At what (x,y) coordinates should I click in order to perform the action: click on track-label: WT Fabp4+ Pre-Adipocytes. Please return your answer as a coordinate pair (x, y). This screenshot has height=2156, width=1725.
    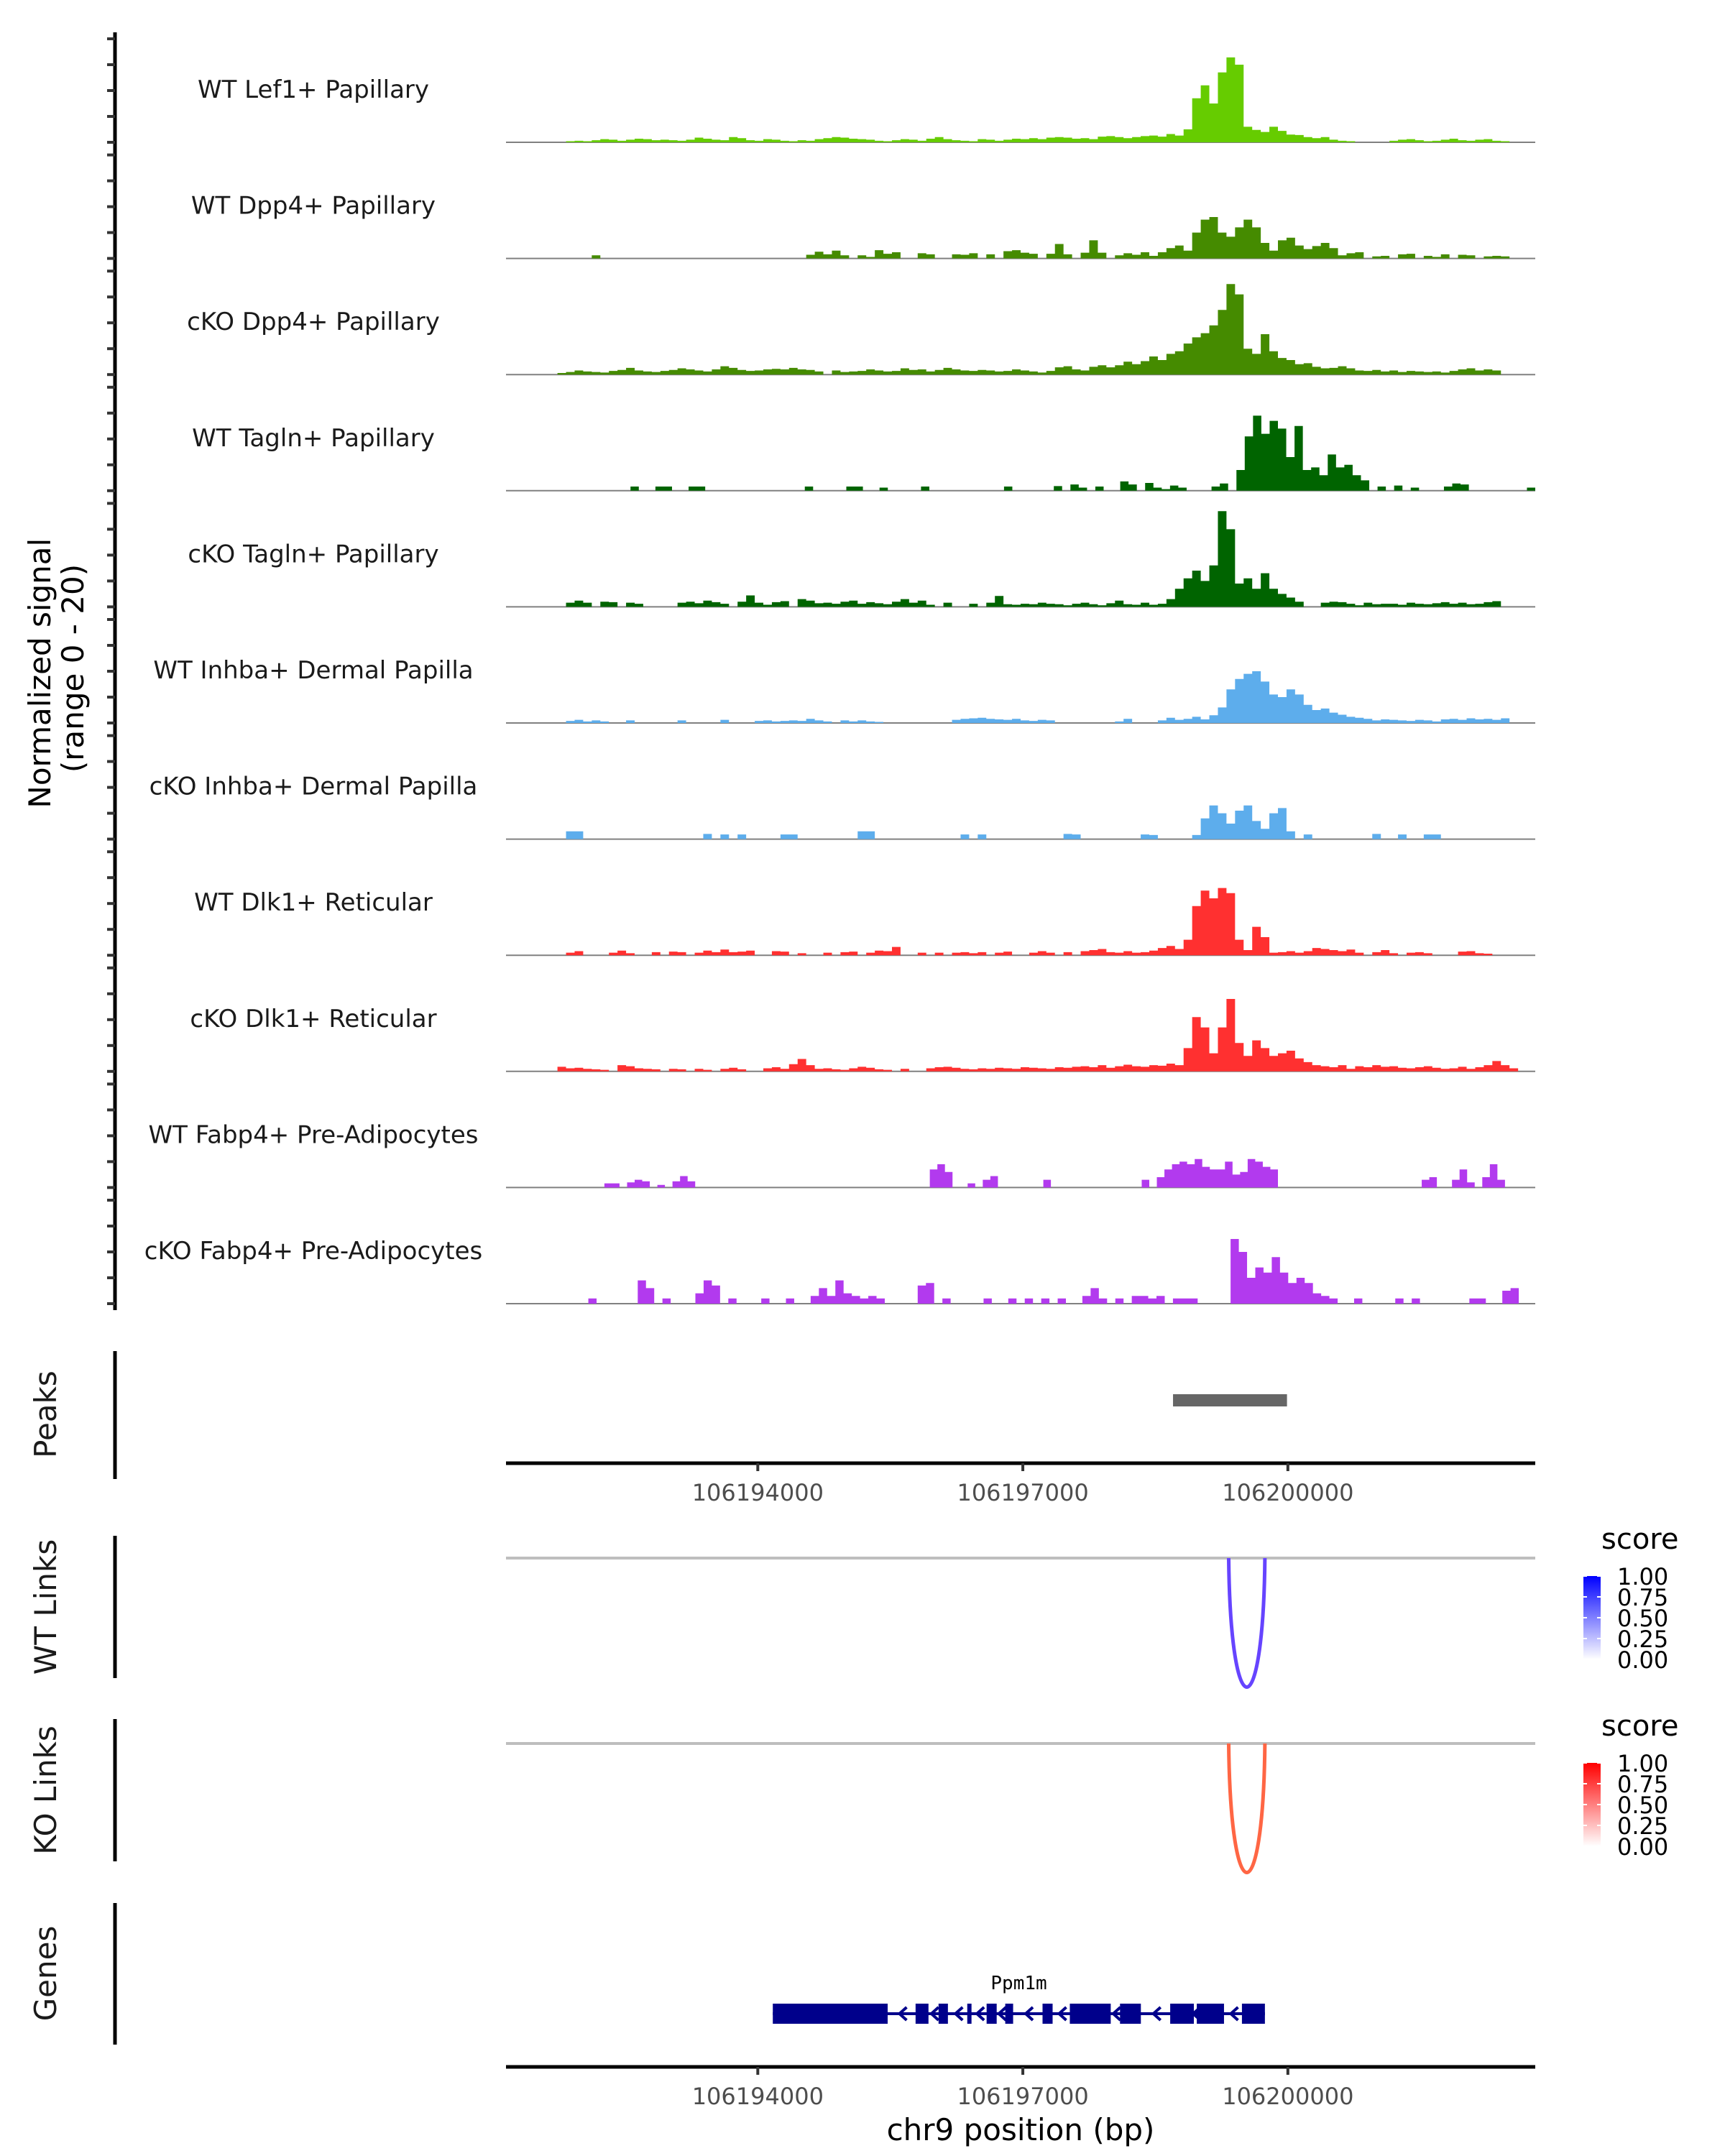
    Looking at the image, I should click on (314, 1134).